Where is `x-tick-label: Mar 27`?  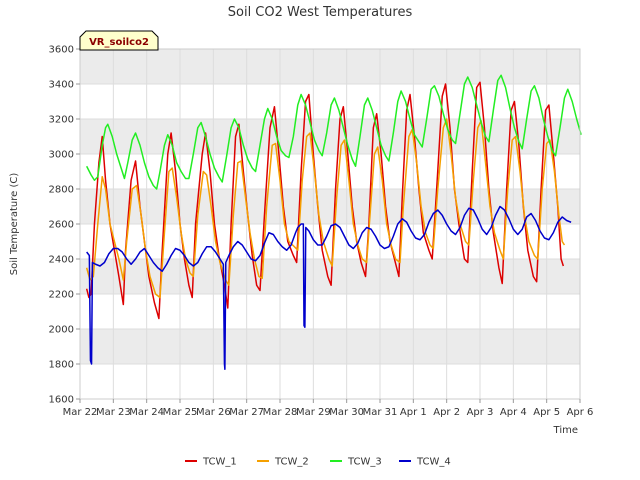
x-tick-label: Mar 27 is located at coordinates (246, 412).